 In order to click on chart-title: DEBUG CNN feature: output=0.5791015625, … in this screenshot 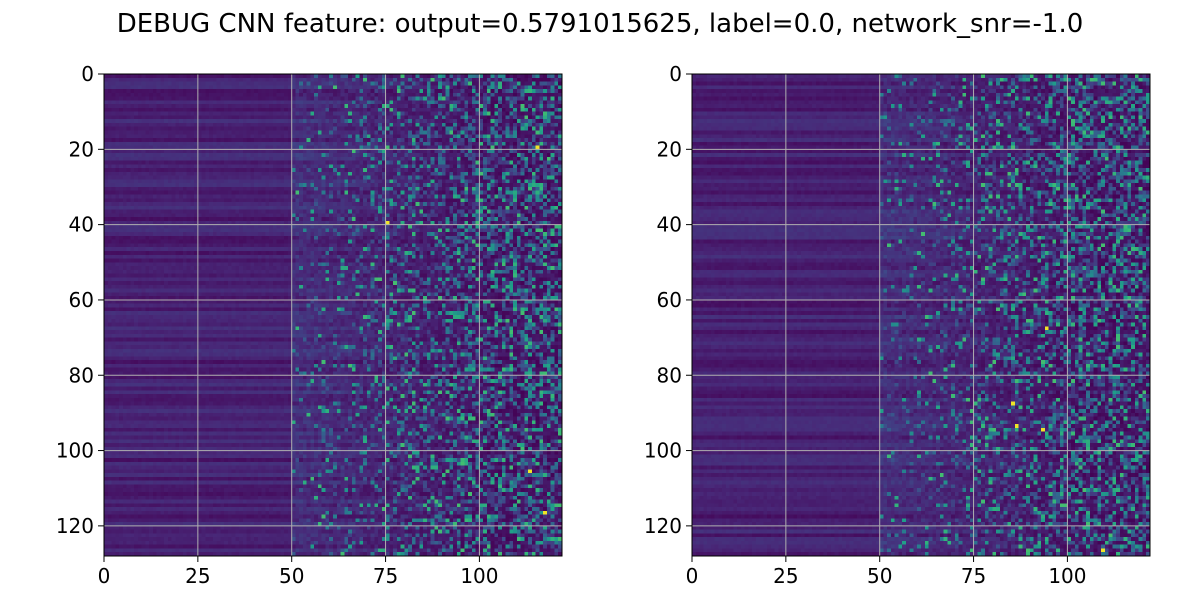, I will do `click(600, 24)`.